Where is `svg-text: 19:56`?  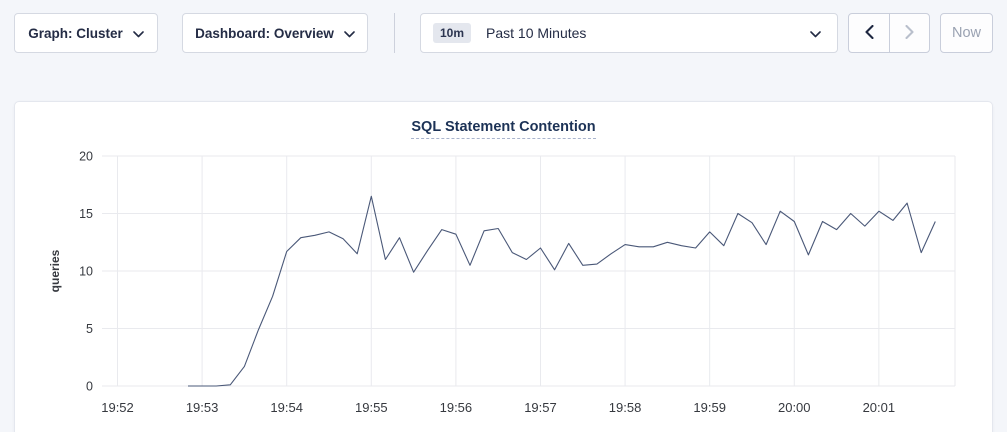 svg-text: 19:56 is located at coordinates (456, 407).